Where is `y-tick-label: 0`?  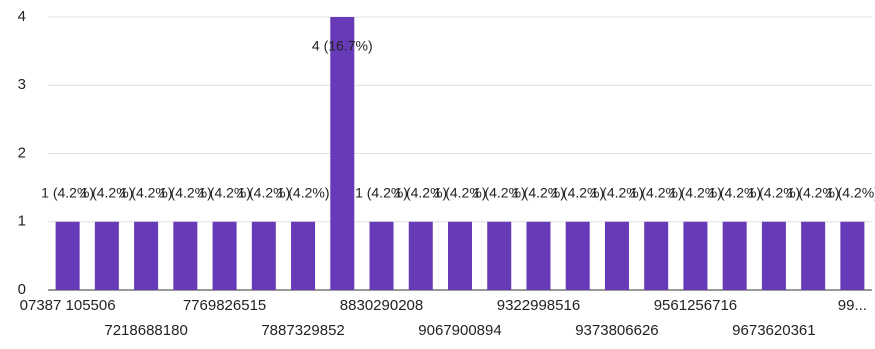
y-tick-label: 0 is located at coordinates (22, 289).